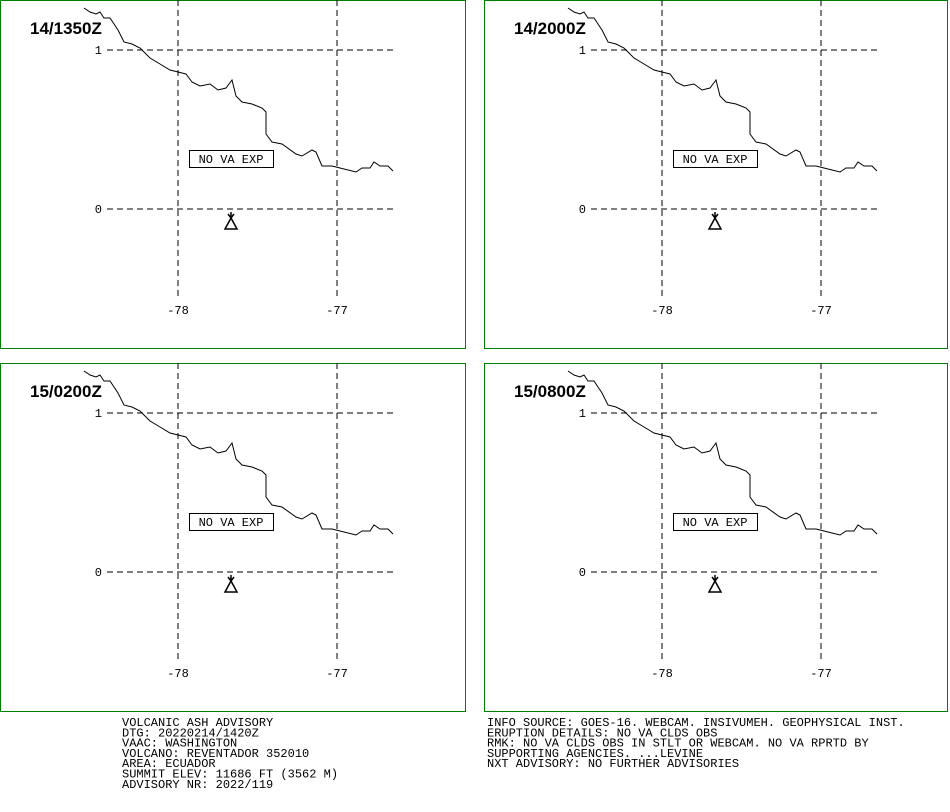 This screenshot has width=950, height=812. I want to click on advisory-line: VOLCANIC ASH ADVISORY, so click(197, 723).